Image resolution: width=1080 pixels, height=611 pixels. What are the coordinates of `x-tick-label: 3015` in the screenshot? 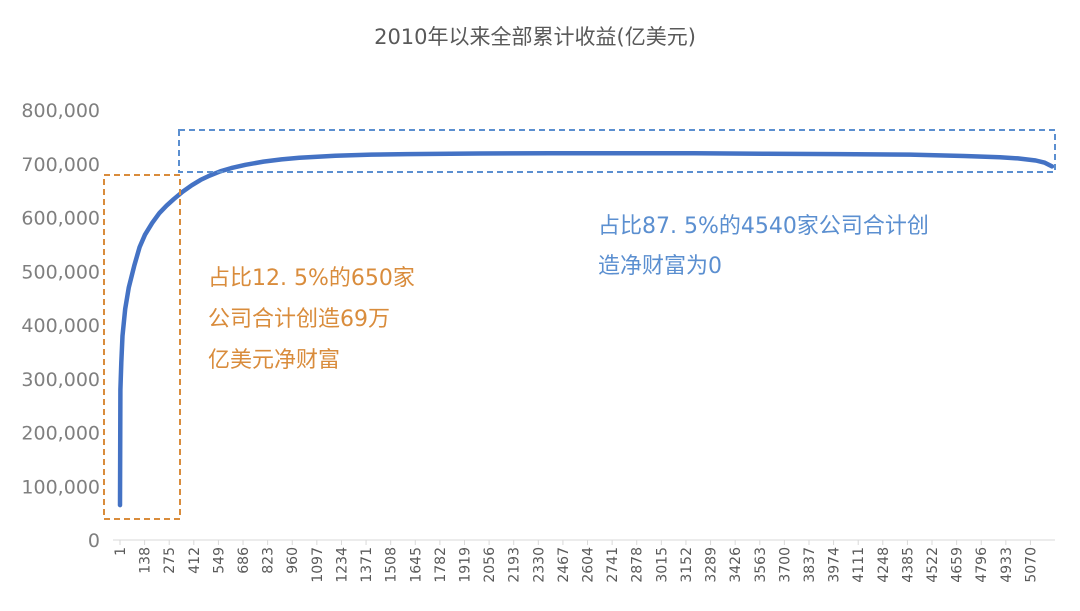 It's located at (662, 565).